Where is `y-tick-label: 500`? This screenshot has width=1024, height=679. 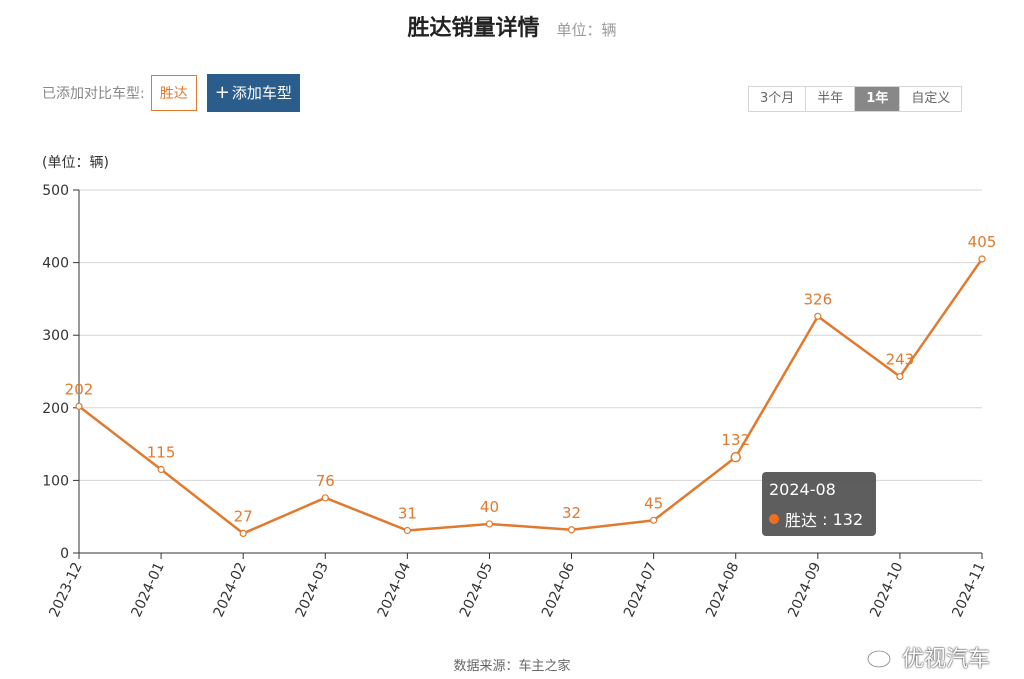
y-tick-label: 500 is located at coordinates (55, 191).